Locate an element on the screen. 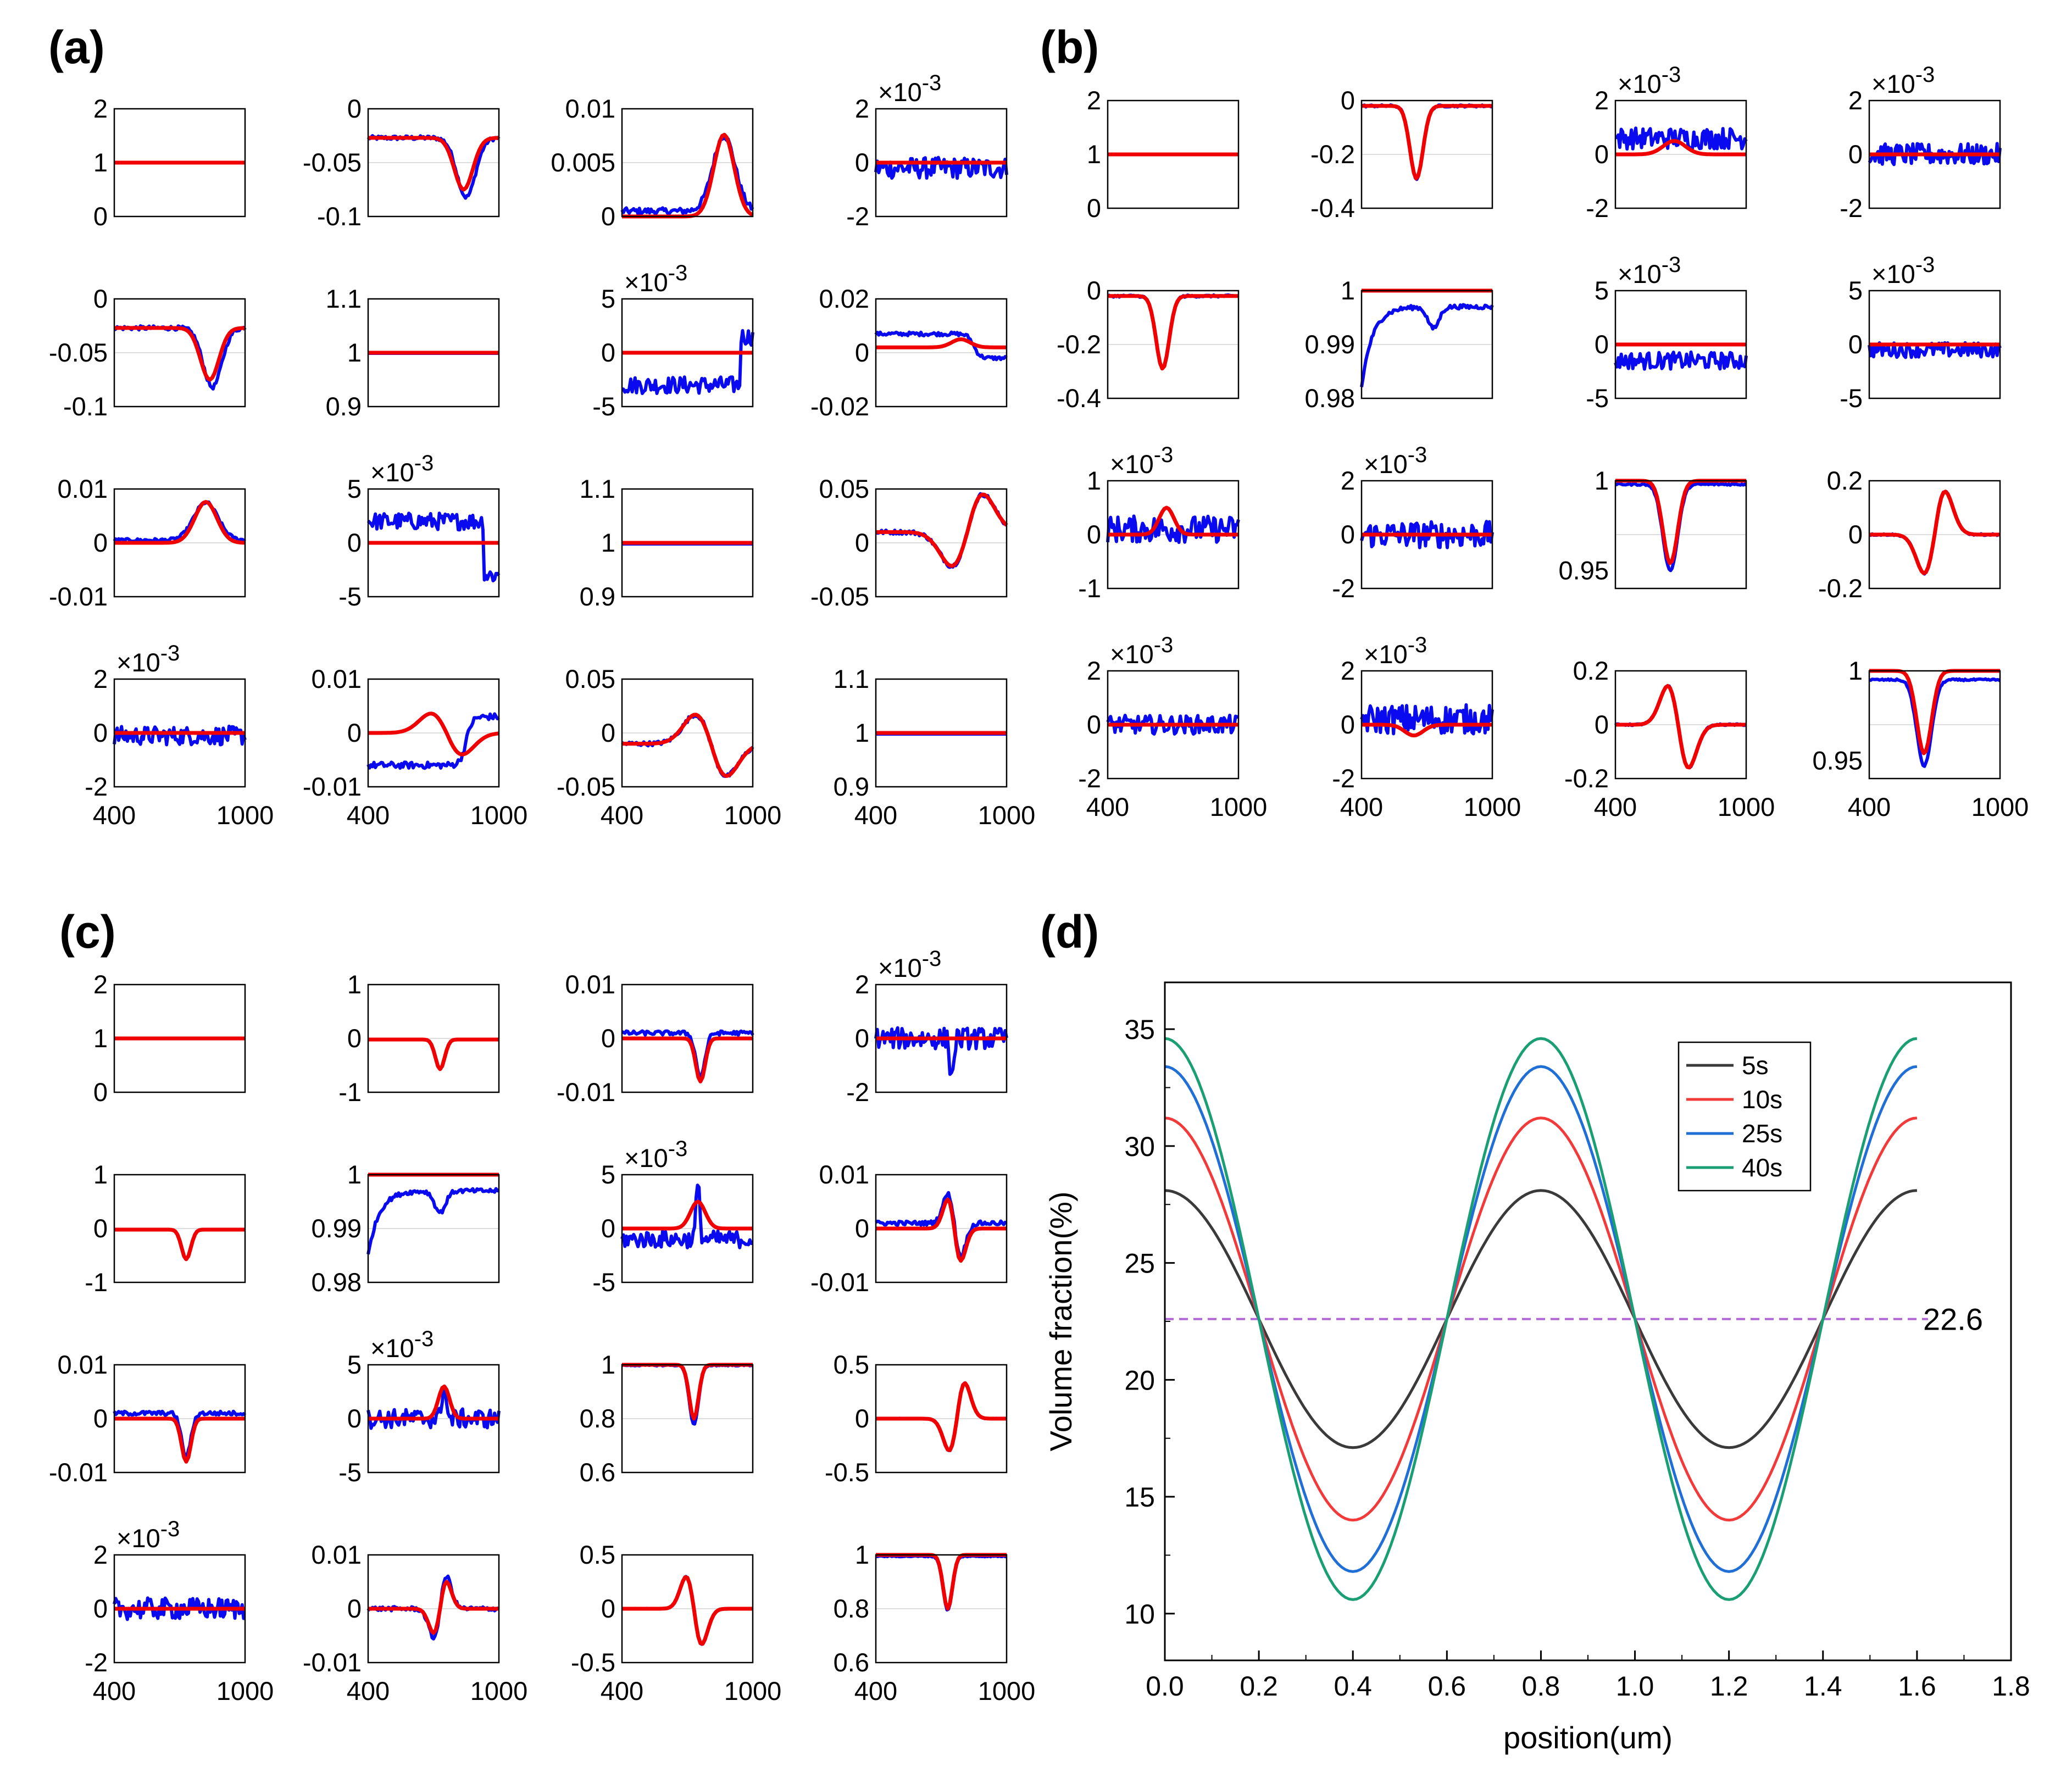  y-tick-label: -5 is located at coordinates (1851, 399).